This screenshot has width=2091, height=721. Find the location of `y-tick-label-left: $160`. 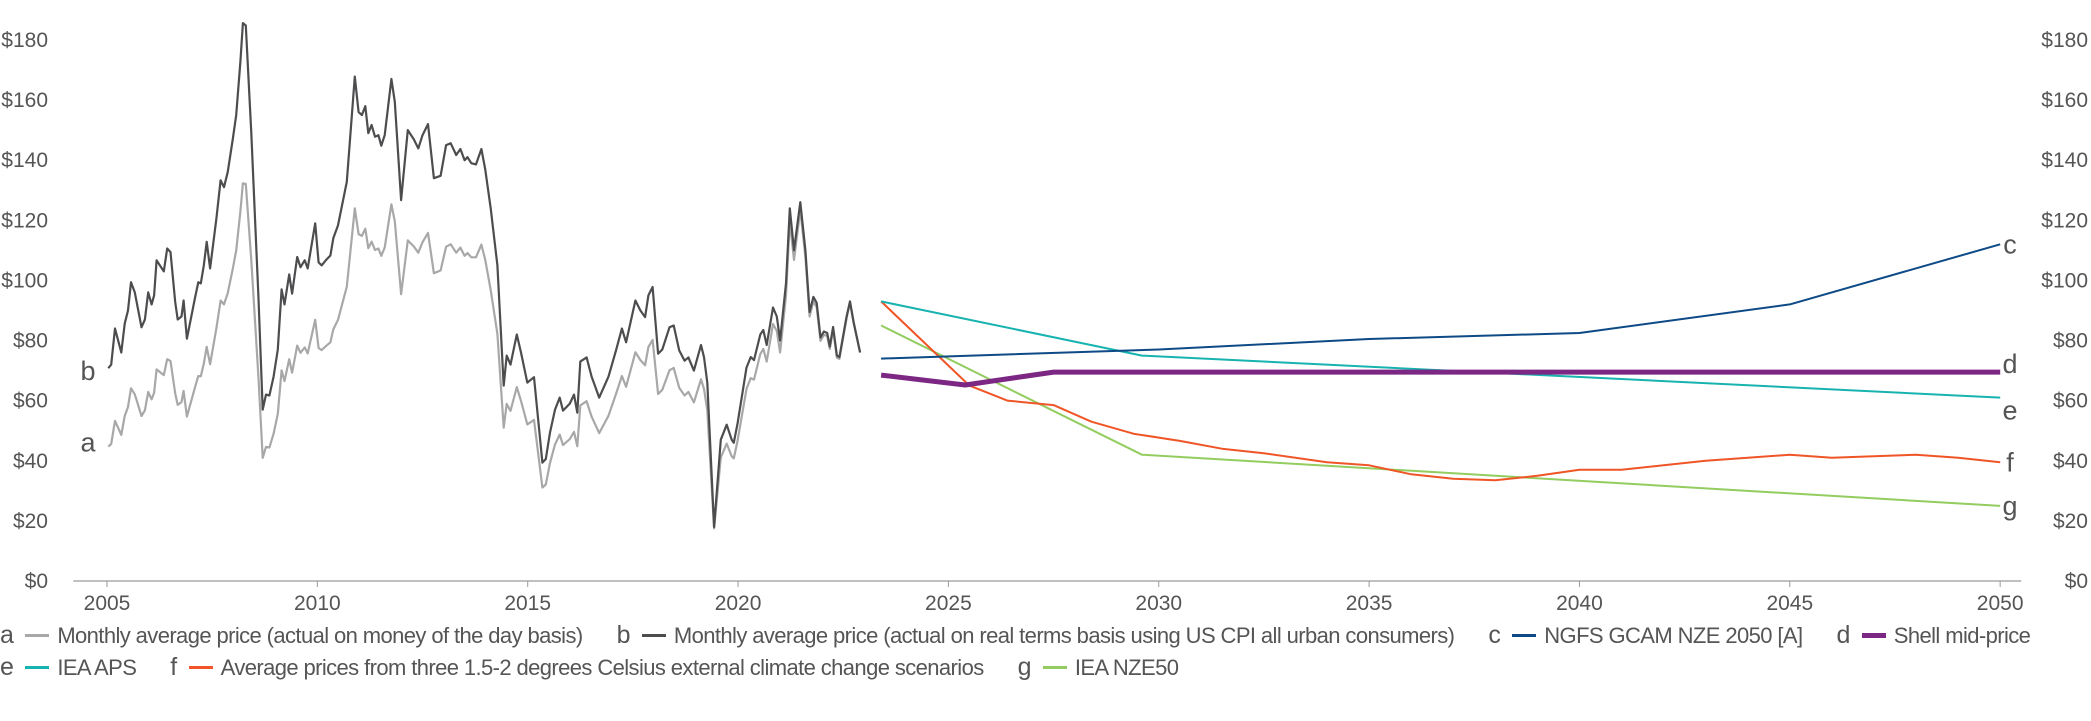

y-tick-label-left: $160 is located at coordinates (24, 100).